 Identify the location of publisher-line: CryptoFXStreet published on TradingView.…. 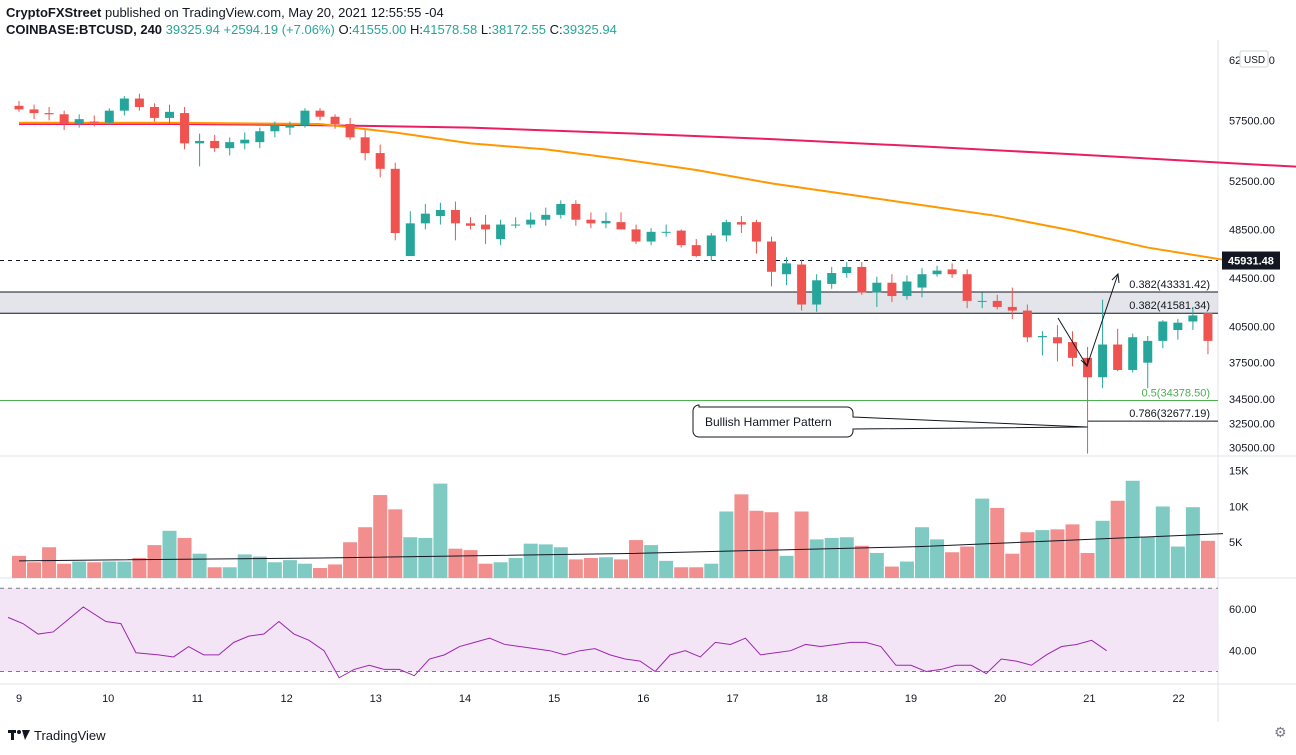
(225, 12).